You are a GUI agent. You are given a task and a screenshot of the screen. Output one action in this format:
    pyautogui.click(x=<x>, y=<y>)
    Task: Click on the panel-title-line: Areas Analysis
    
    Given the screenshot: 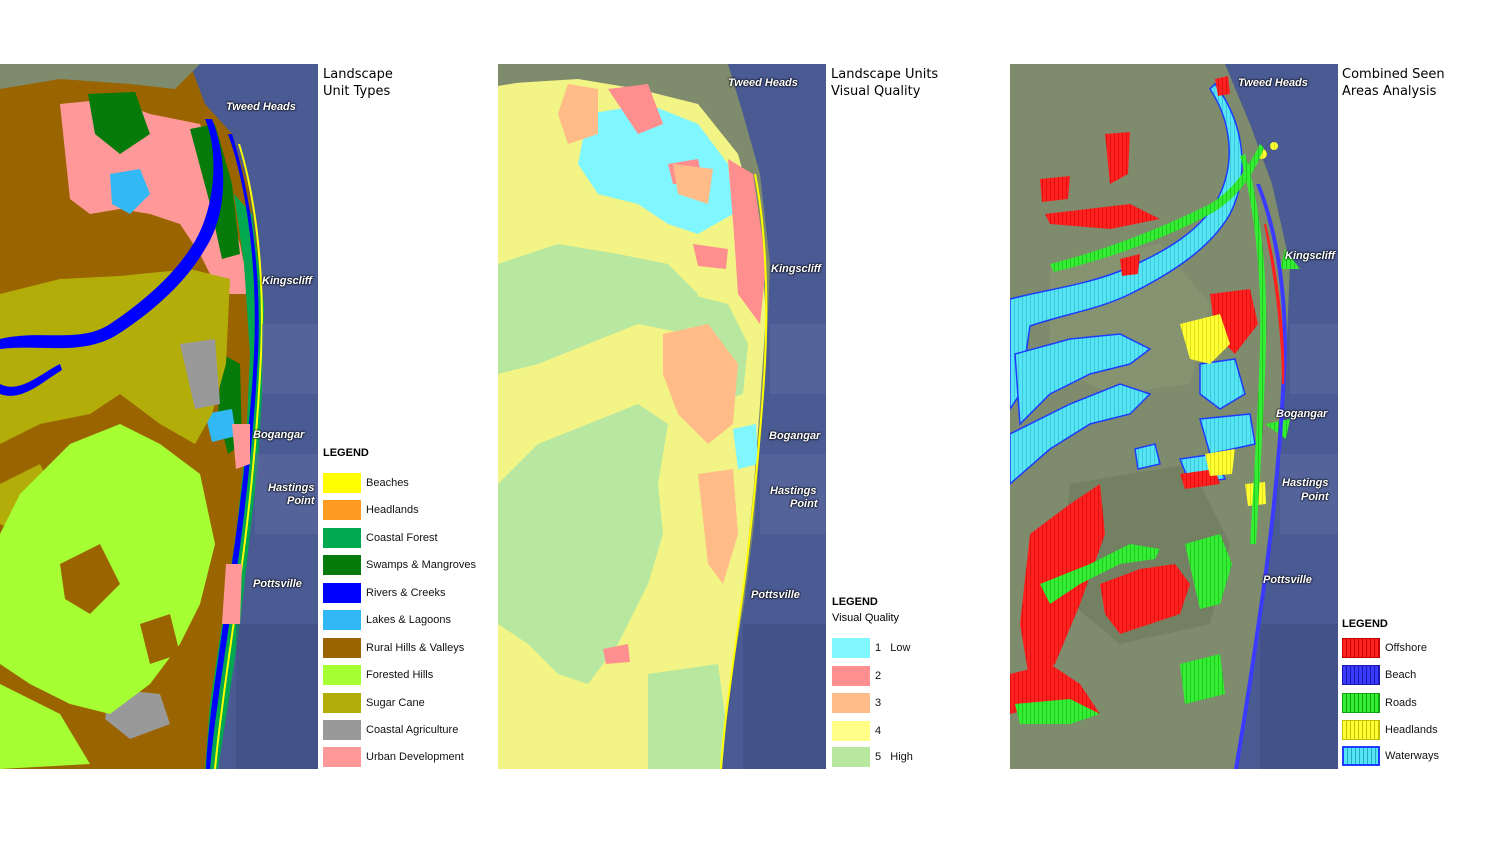 What is the action you would take?
    pyautogui.click(x=1389, y=91)
    